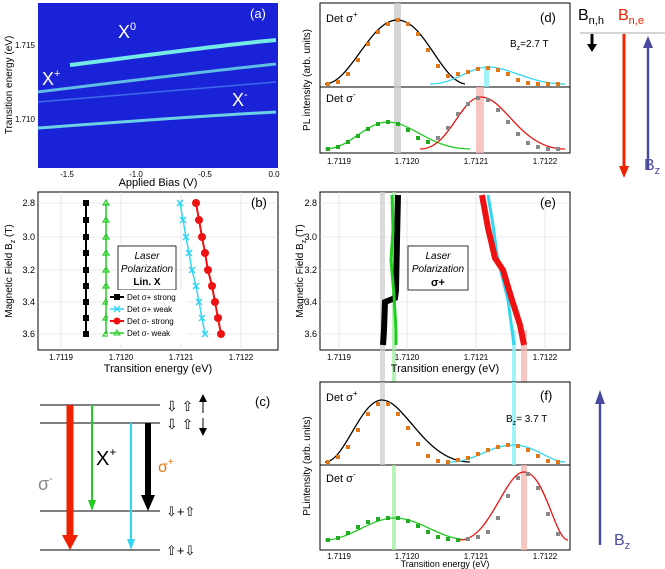  What do you see at coordinates (339, 357) in the screenshot?
I see `panel-e-xtick-0: 1.7119` at bounding box center [339, 357].